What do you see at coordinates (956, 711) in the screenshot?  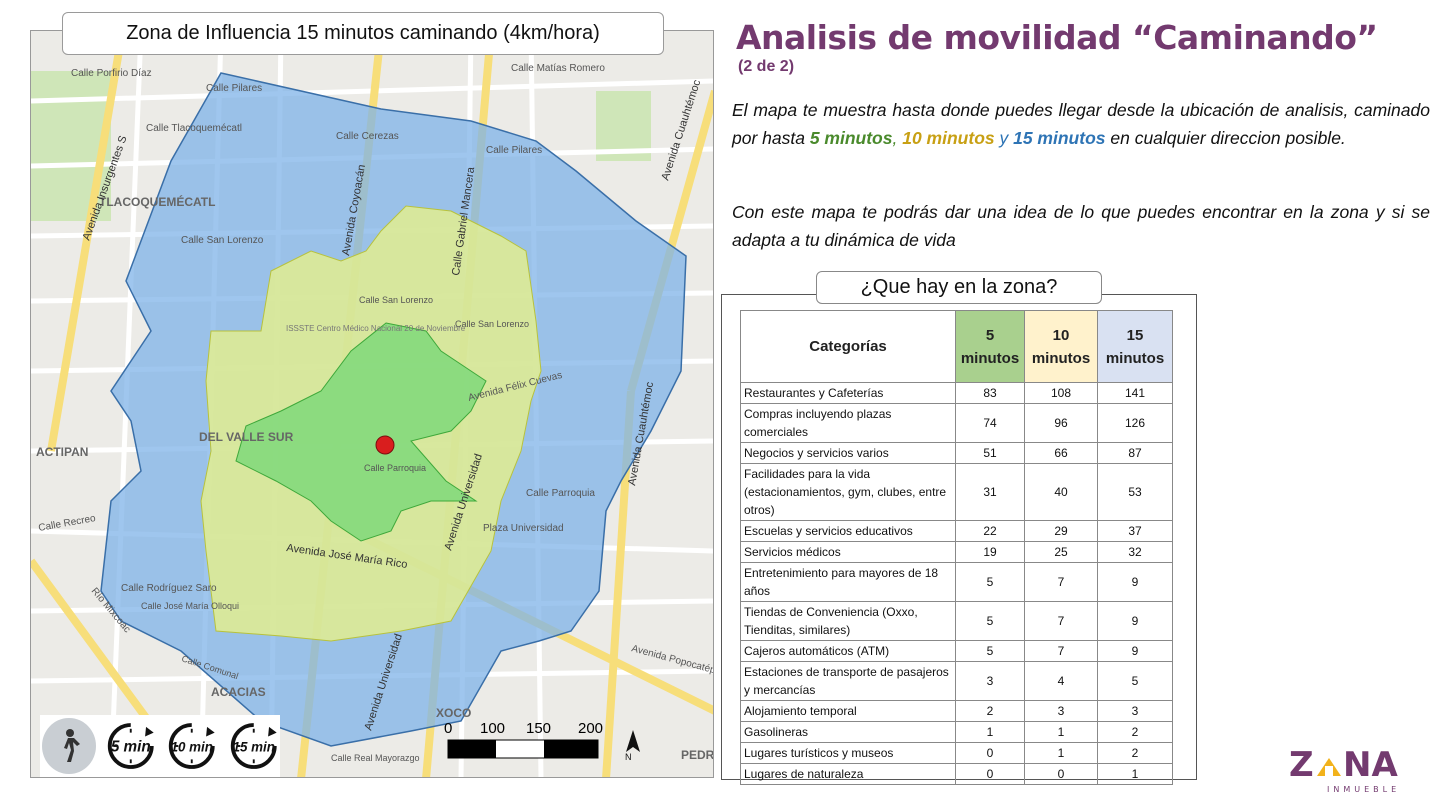 I see `table-row: Alojamiento temporal 2 3 3` at bounding box center [956, 711].